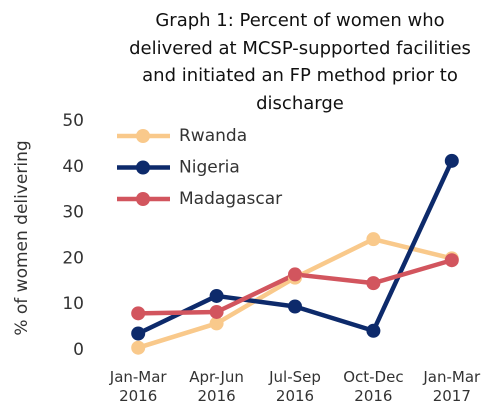 The image size is (498, 409). I want to click on x-tick-label: Apr-Jun 2016, so click(216, 386).